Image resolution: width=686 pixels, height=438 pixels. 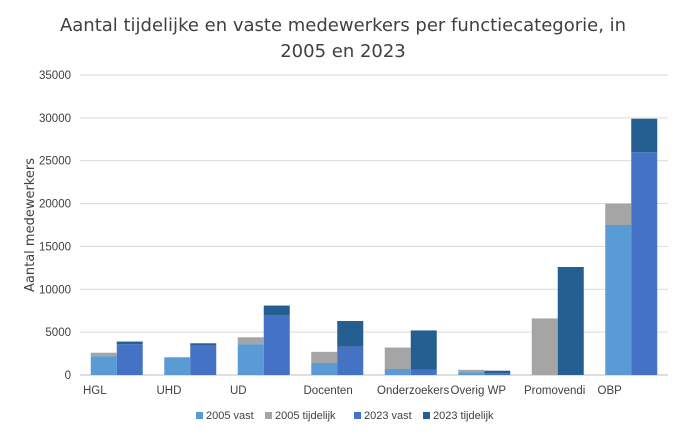 I want to click on x-tick-label: Promovendi, so click(x=554, y=391).